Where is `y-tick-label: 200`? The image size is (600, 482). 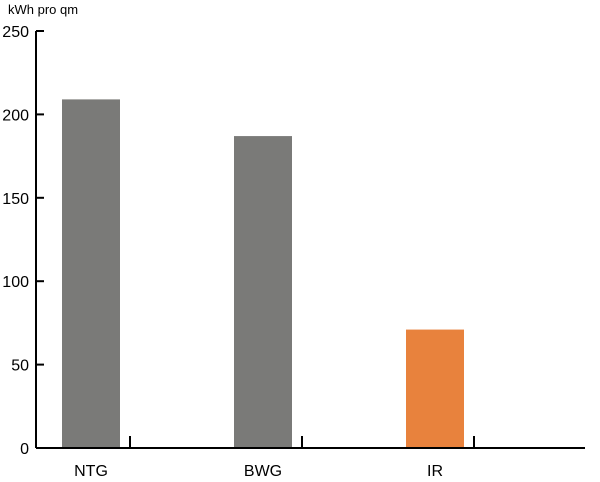 y-tick-label: 200 is located at coordinates (15, 115).